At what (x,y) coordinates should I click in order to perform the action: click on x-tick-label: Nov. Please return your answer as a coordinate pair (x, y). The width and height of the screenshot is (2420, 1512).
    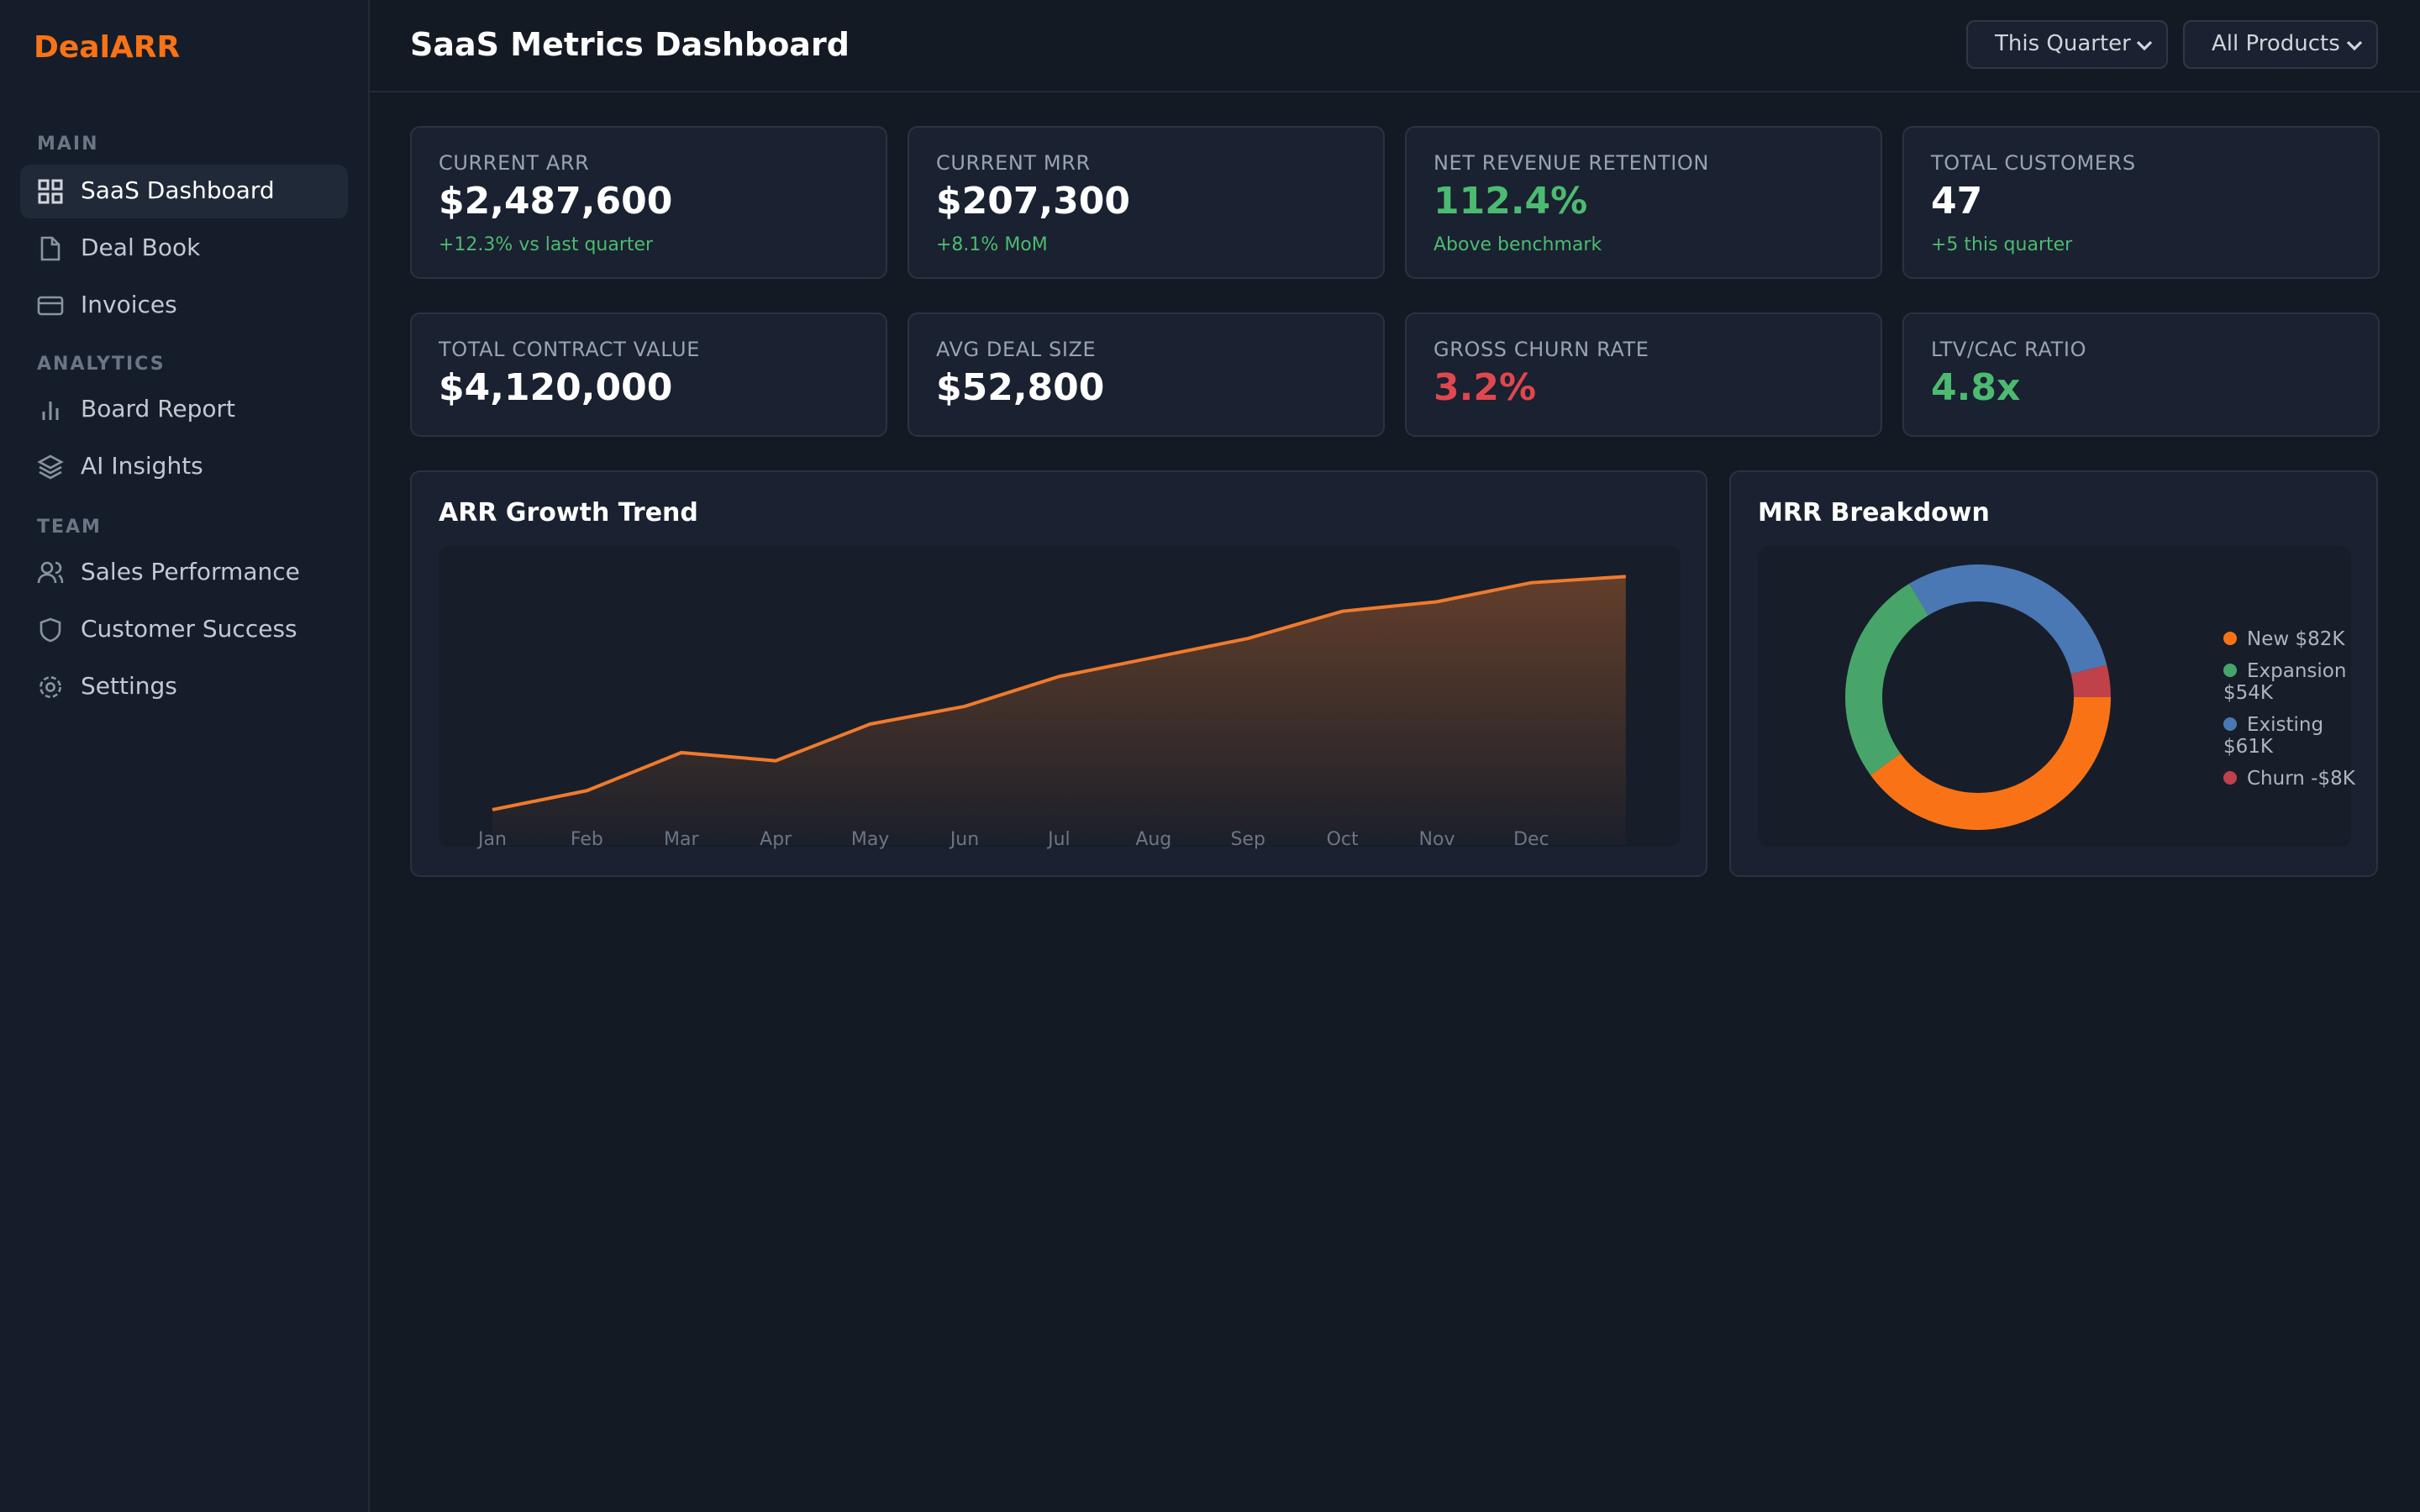
    Looking at the image, I should click on (1437, 839).